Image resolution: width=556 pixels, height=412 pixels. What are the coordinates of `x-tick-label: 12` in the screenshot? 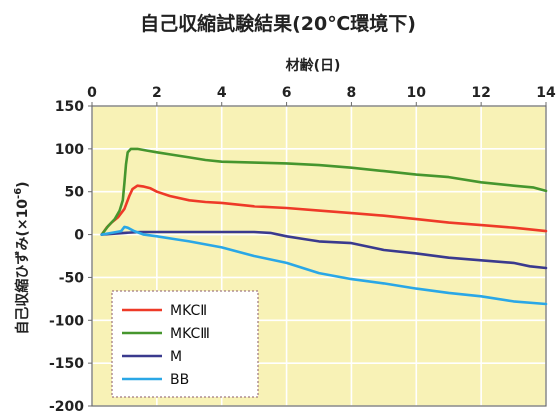 It's located at (480, 93).